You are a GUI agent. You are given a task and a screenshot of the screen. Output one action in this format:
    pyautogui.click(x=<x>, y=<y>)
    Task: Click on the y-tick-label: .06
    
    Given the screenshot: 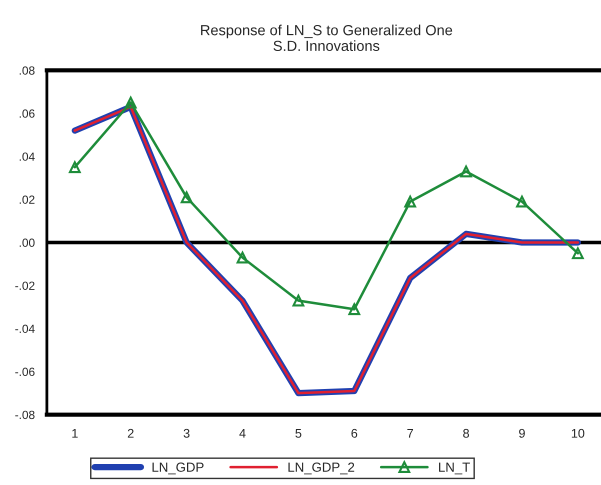 What is the action you would take?
    pyautogui.click(x=27, y=113)
    